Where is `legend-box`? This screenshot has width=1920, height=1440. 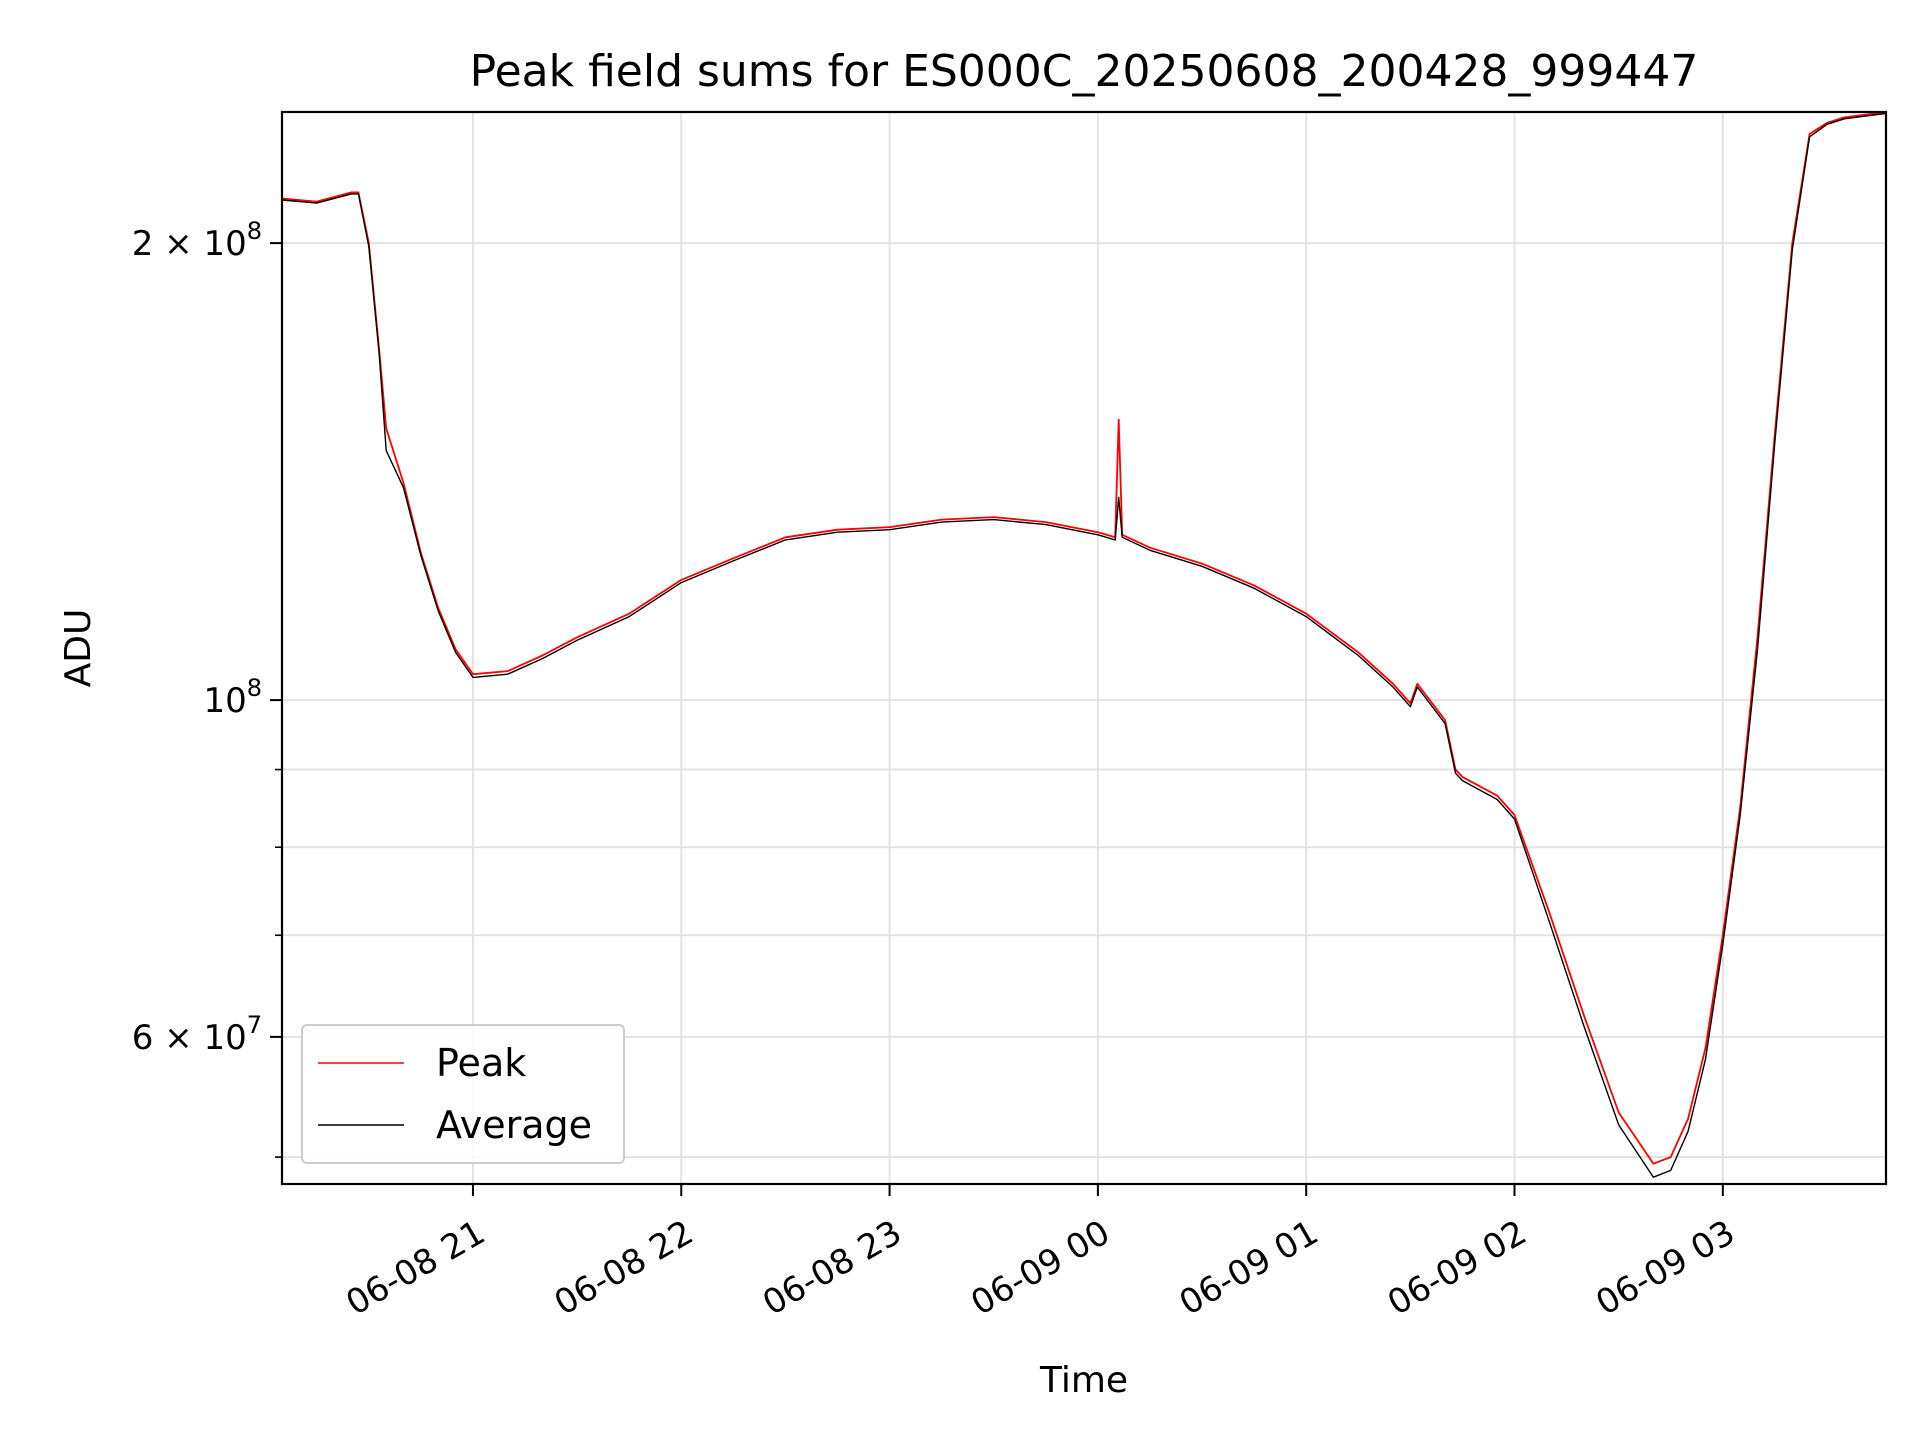 legend-box is located at coordinates (463, 1094).